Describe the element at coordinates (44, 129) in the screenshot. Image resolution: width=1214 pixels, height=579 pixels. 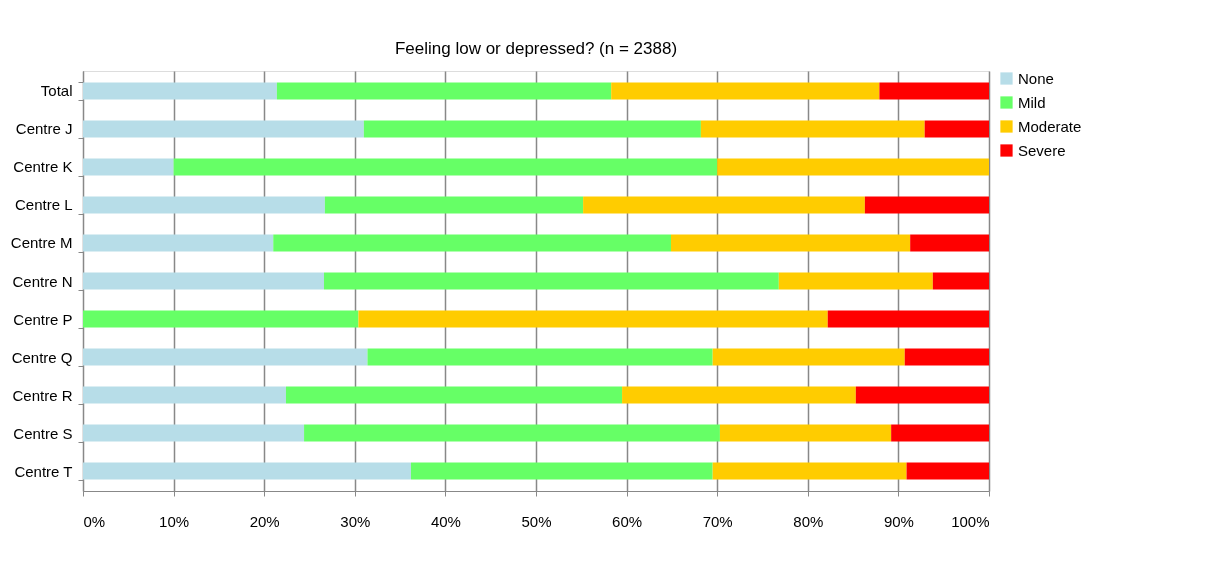
I see `y-tick-label: Centre J` at that location.